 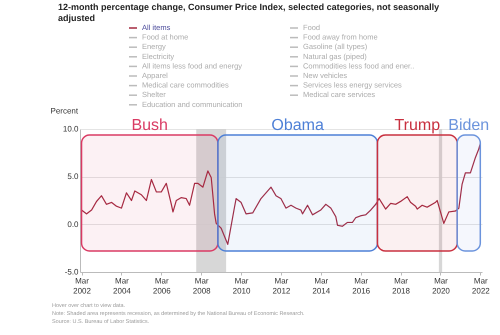 I want to click on x-tick-label: Mar 2022, so click(x=481, y=286).